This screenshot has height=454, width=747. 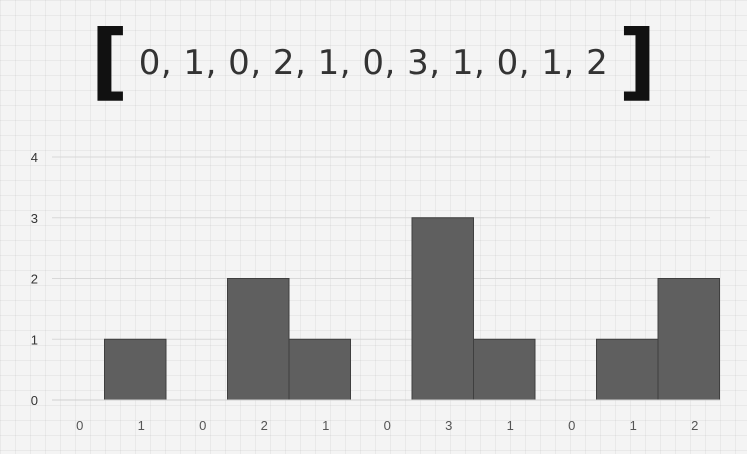 I want to click on y-tick-label: 0, so click(x=34, y=400).